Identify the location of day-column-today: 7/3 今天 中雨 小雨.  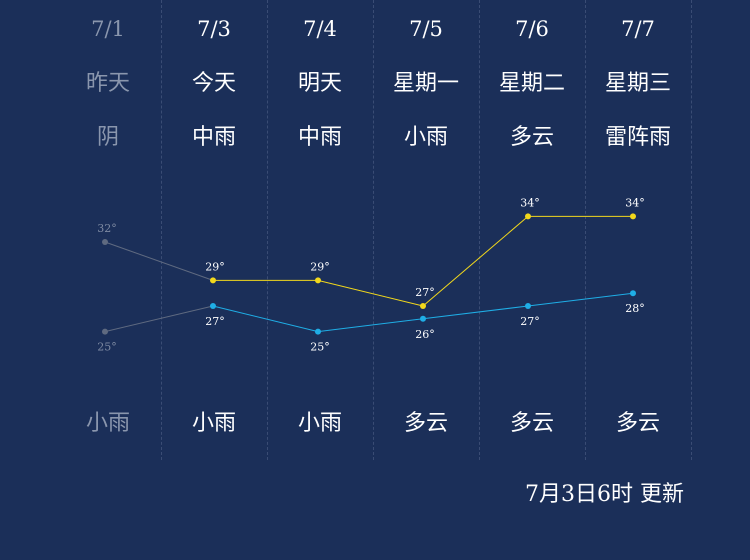
(214, 230).